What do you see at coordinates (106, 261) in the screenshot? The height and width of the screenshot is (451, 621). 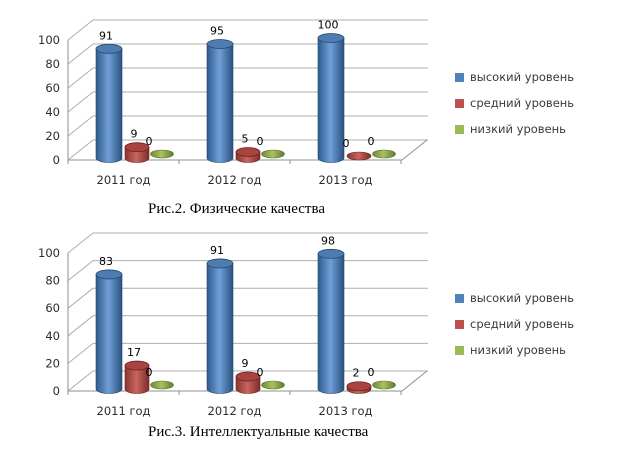 I see `svg-text: 83` at bounding box center [106, 261].